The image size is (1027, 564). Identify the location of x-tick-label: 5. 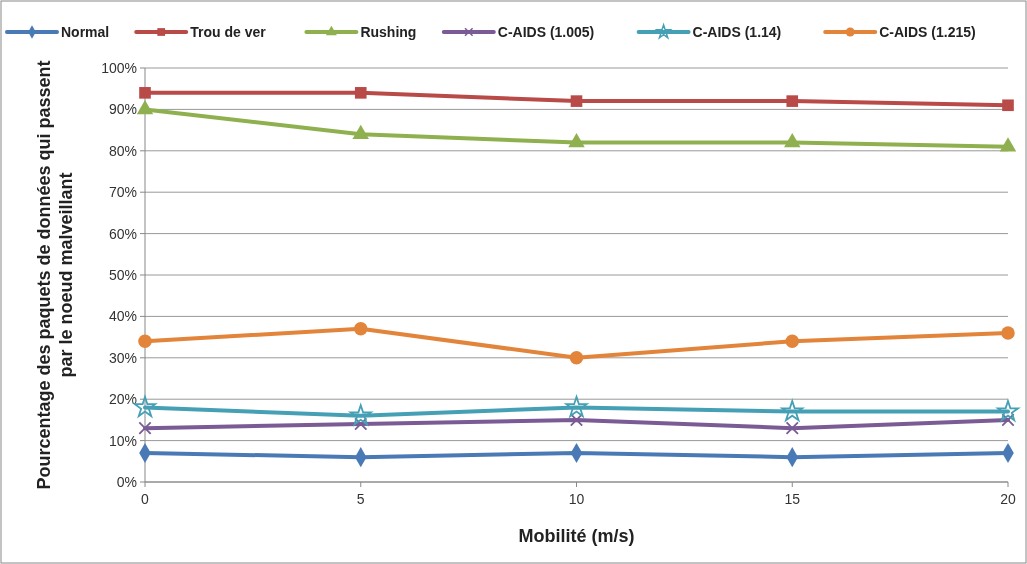
(360, 499).